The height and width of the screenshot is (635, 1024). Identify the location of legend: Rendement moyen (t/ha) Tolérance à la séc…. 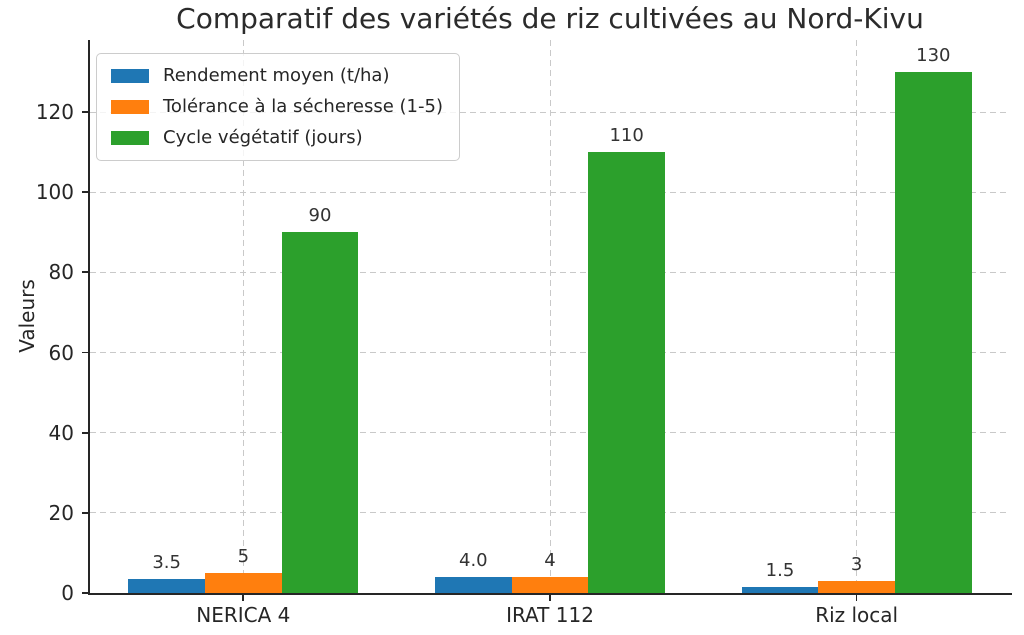
(278, 107).